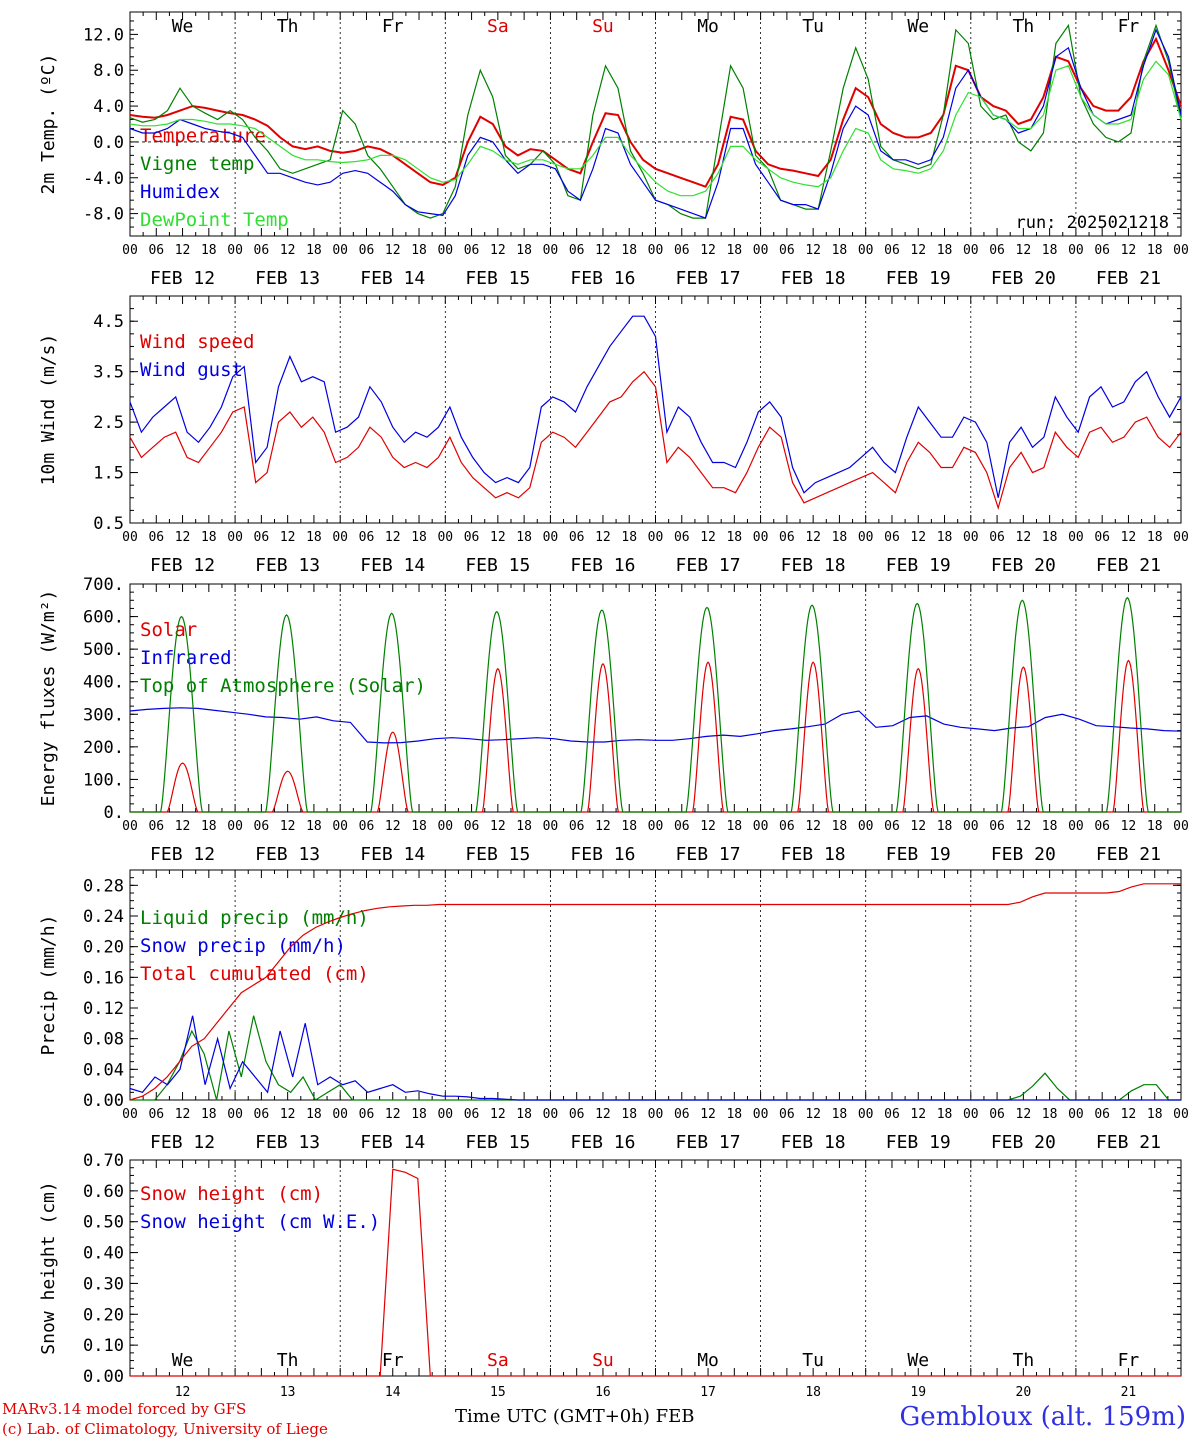  Describe the element at coordinates (813, 1360) in the screenshot. I see `day-name: Tu` at that location.